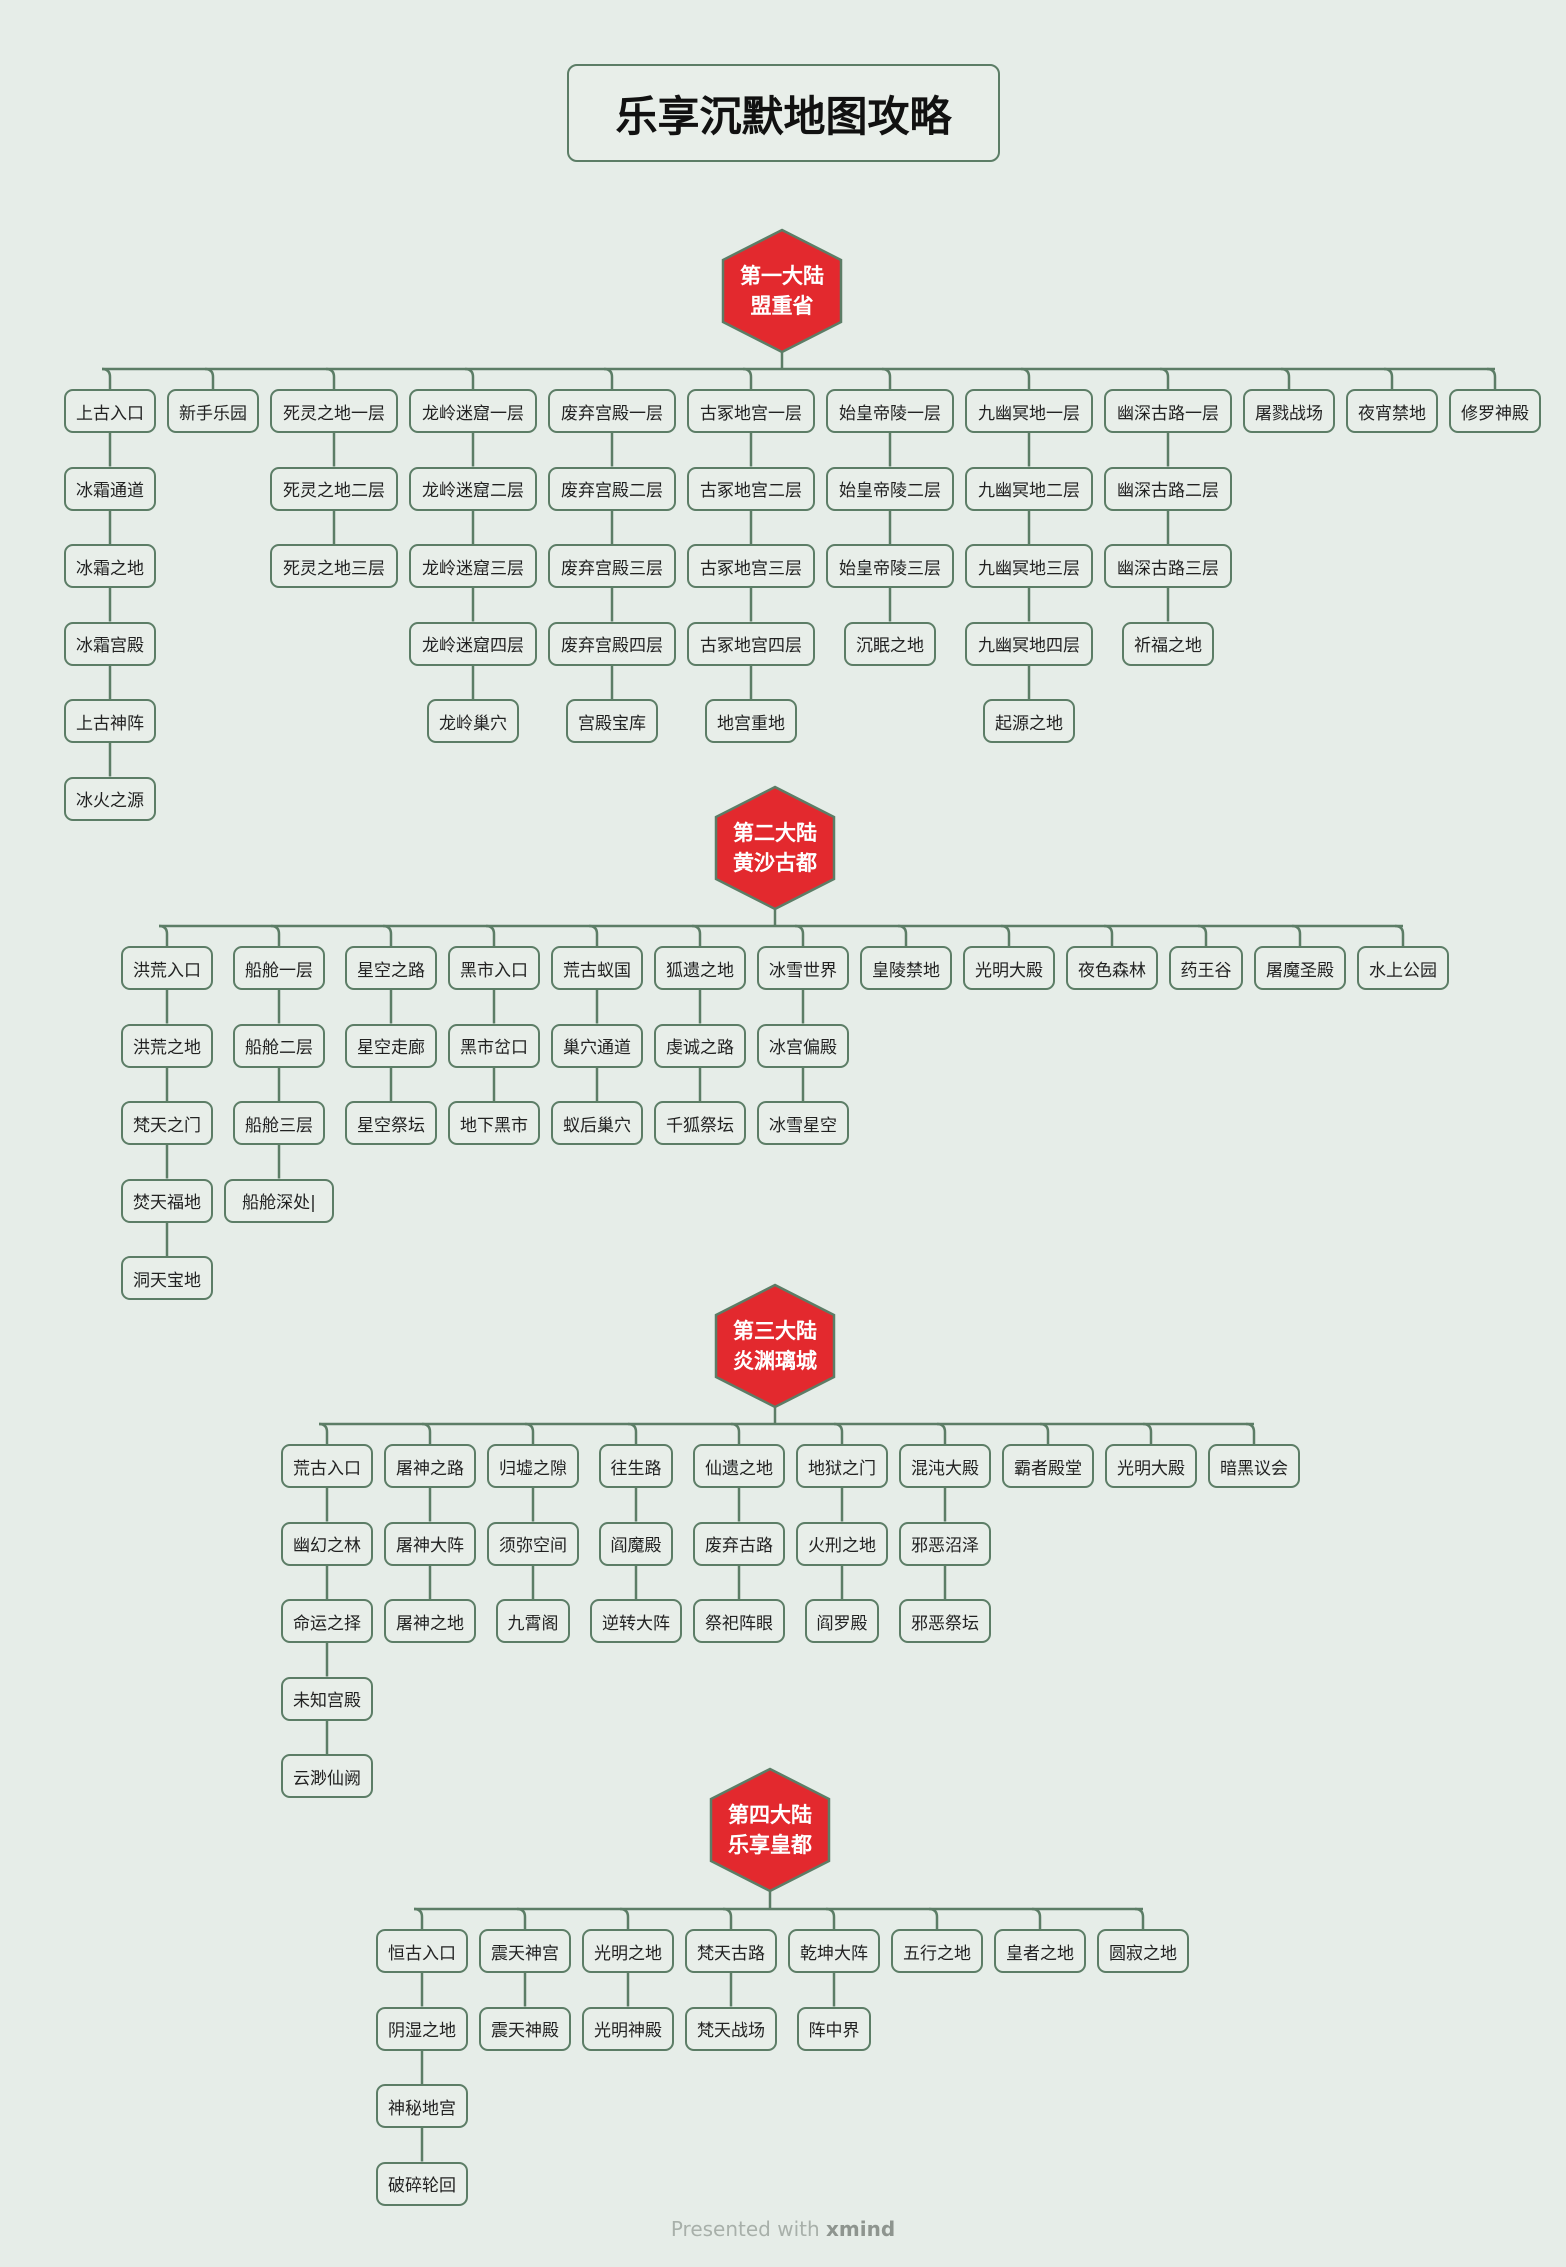 Image resolution: width=1566 pixels, height=2267 pixels. What do you see at coordinates (612, 721) in the screenshot?
I see `sub-map-node: 宫殿宝库` at bounding box center [612, 721].